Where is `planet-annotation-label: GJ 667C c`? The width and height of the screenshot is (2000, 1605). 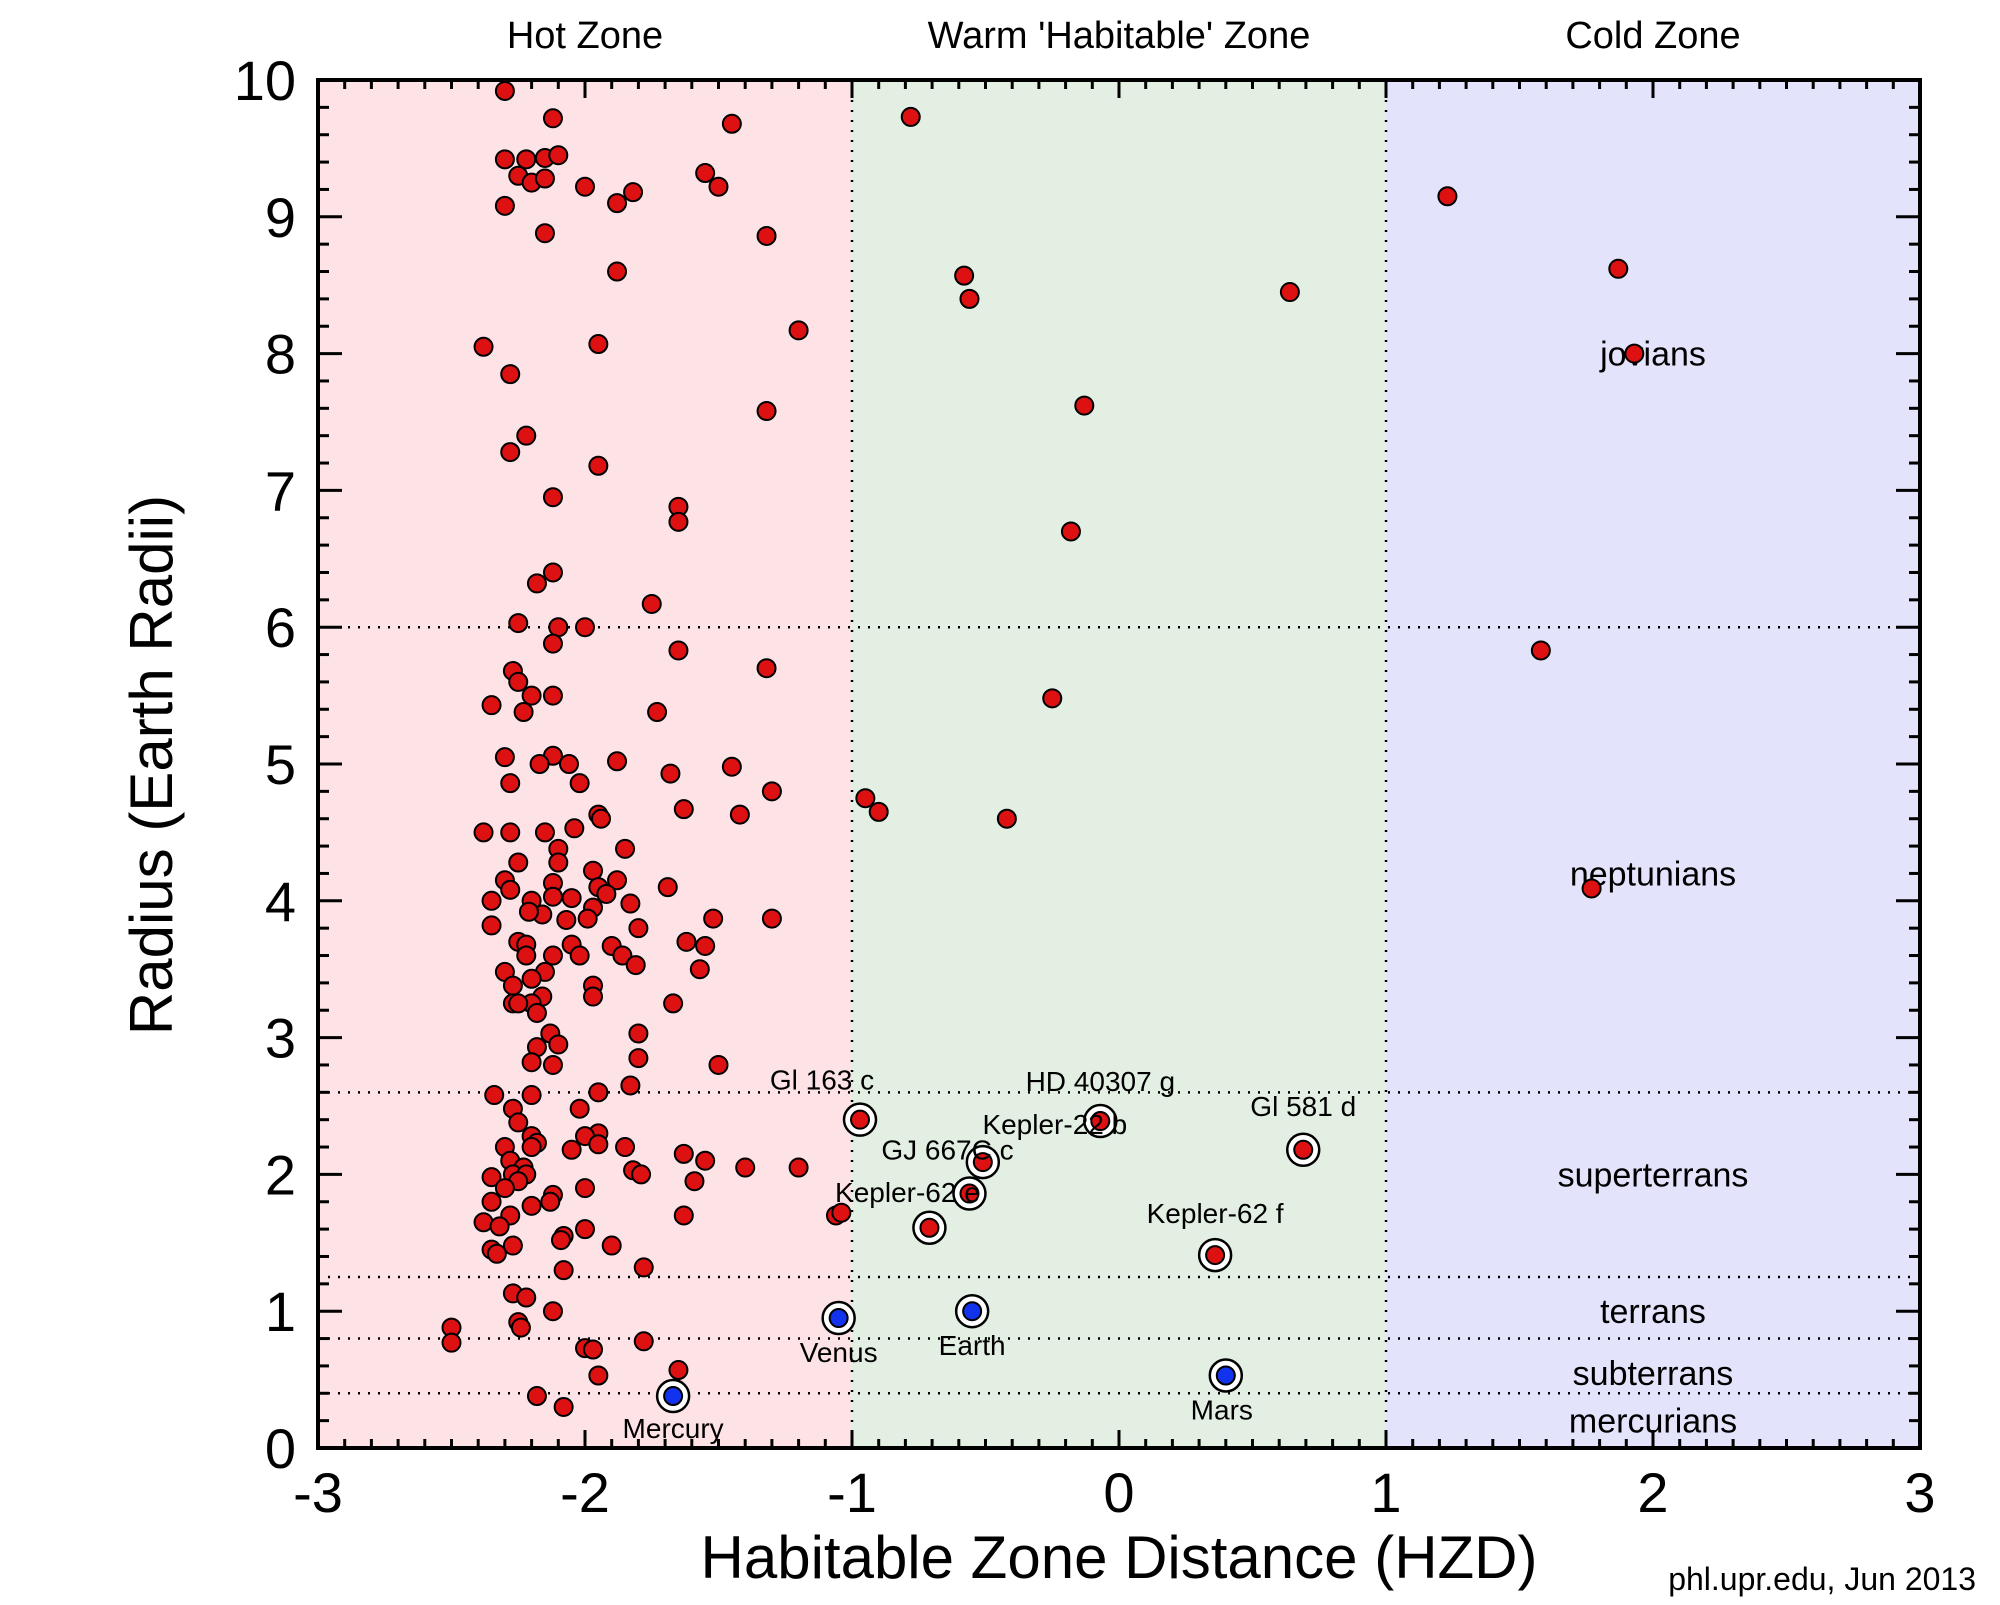 planet-annotation-label: GJ 667C c is located at coordinates (947, 1150).